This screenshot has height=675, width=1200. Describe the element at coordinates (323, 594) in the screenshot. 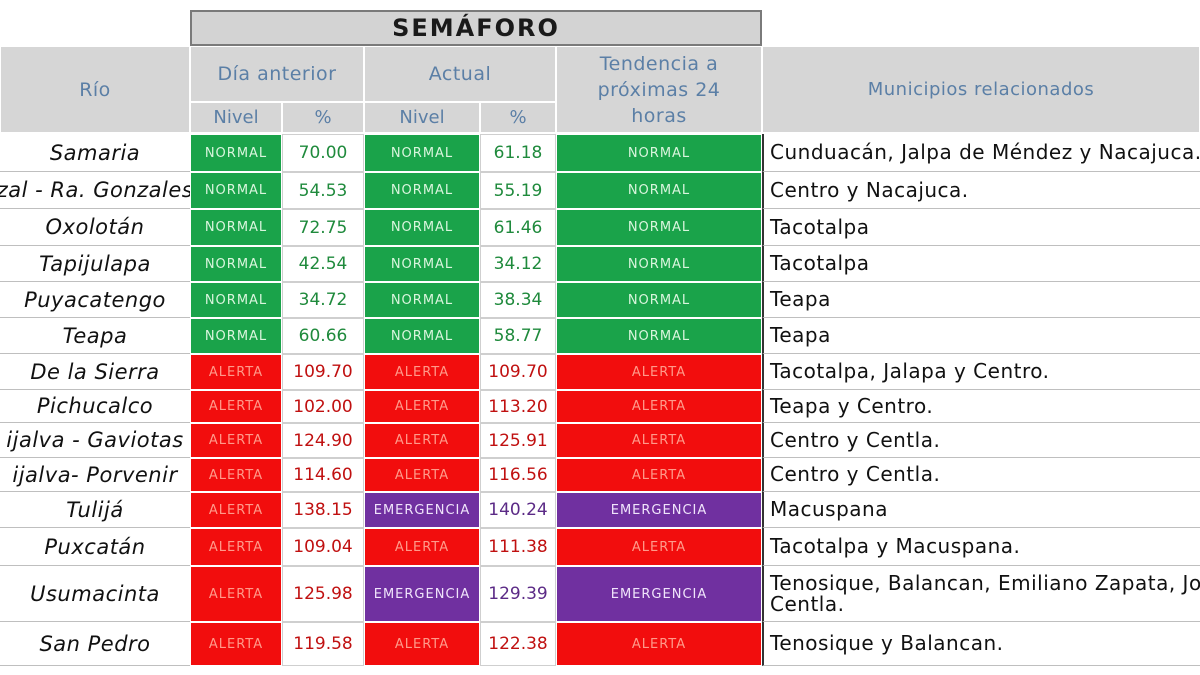

I see `prev-pct-value: 125.98` at that location.